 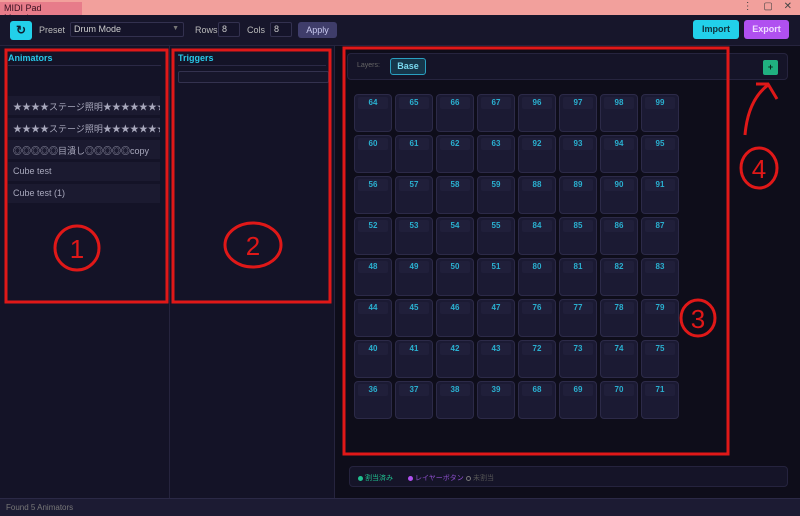 What do you see at coordinates (537, 390) in the screenshot?
I see `pad-note-label: 68` at bounding box center [537, 390].